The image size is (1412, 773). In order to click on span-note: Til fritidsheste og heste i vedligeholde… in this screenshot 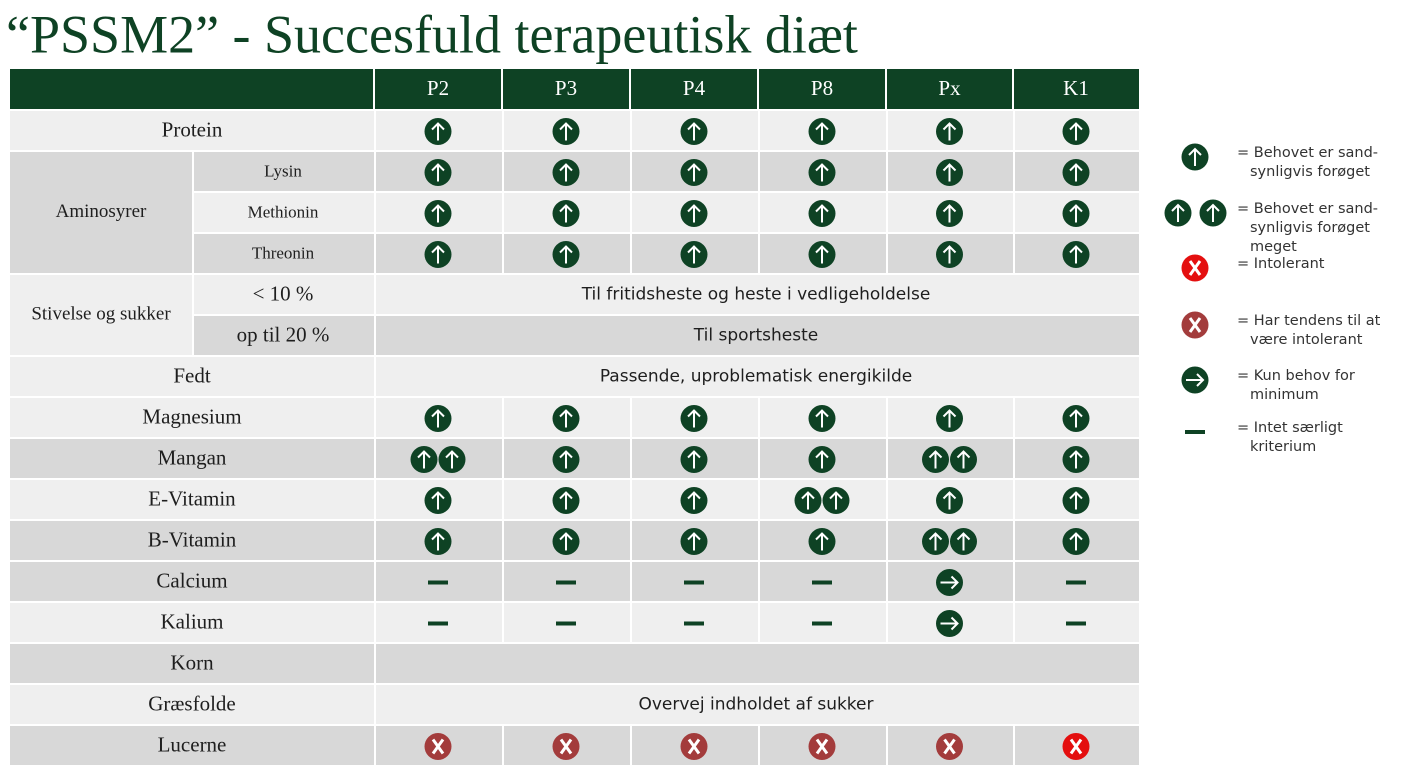, I will do `click(756, 295)`.